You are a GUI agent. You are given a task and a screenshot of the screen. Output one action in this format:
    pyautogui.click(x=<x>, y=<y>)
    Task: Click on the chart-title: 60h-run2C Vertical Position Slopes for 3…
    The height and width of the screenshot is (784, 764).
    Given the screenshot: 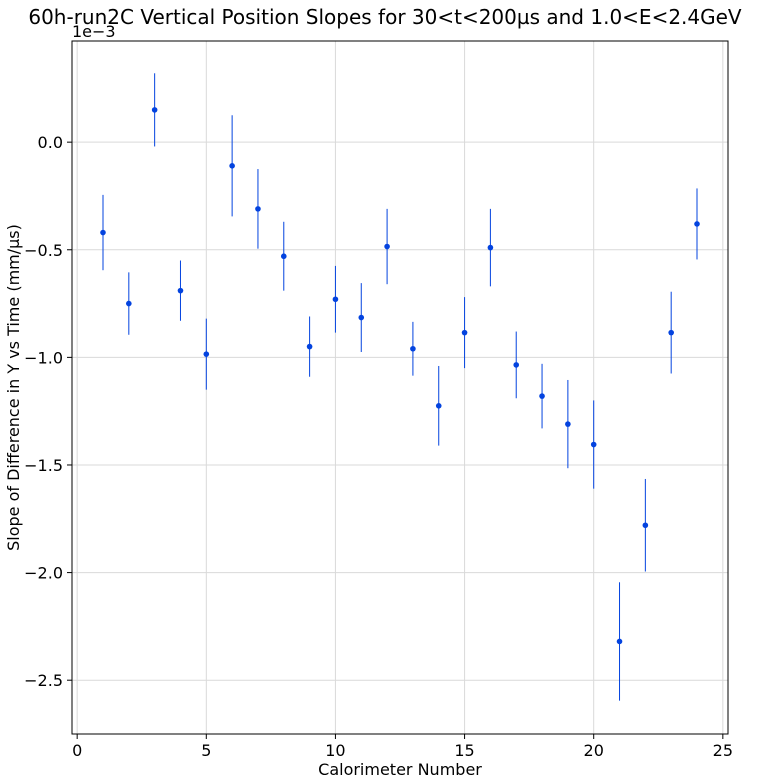 What is the action you would take?
    pyautogui.click(x=385, y=17)
    